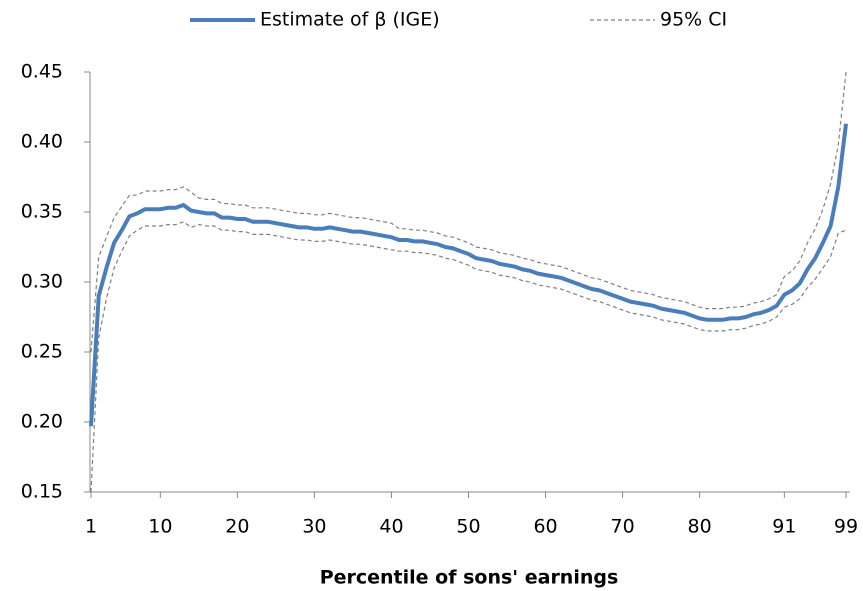 Image resolution: width=863 pixels, height=591 pixels. What do you see at coordinates (42, 72) in the screenshot?
I see `y-tick-label: 0.45` at bounding box center [42, 72].